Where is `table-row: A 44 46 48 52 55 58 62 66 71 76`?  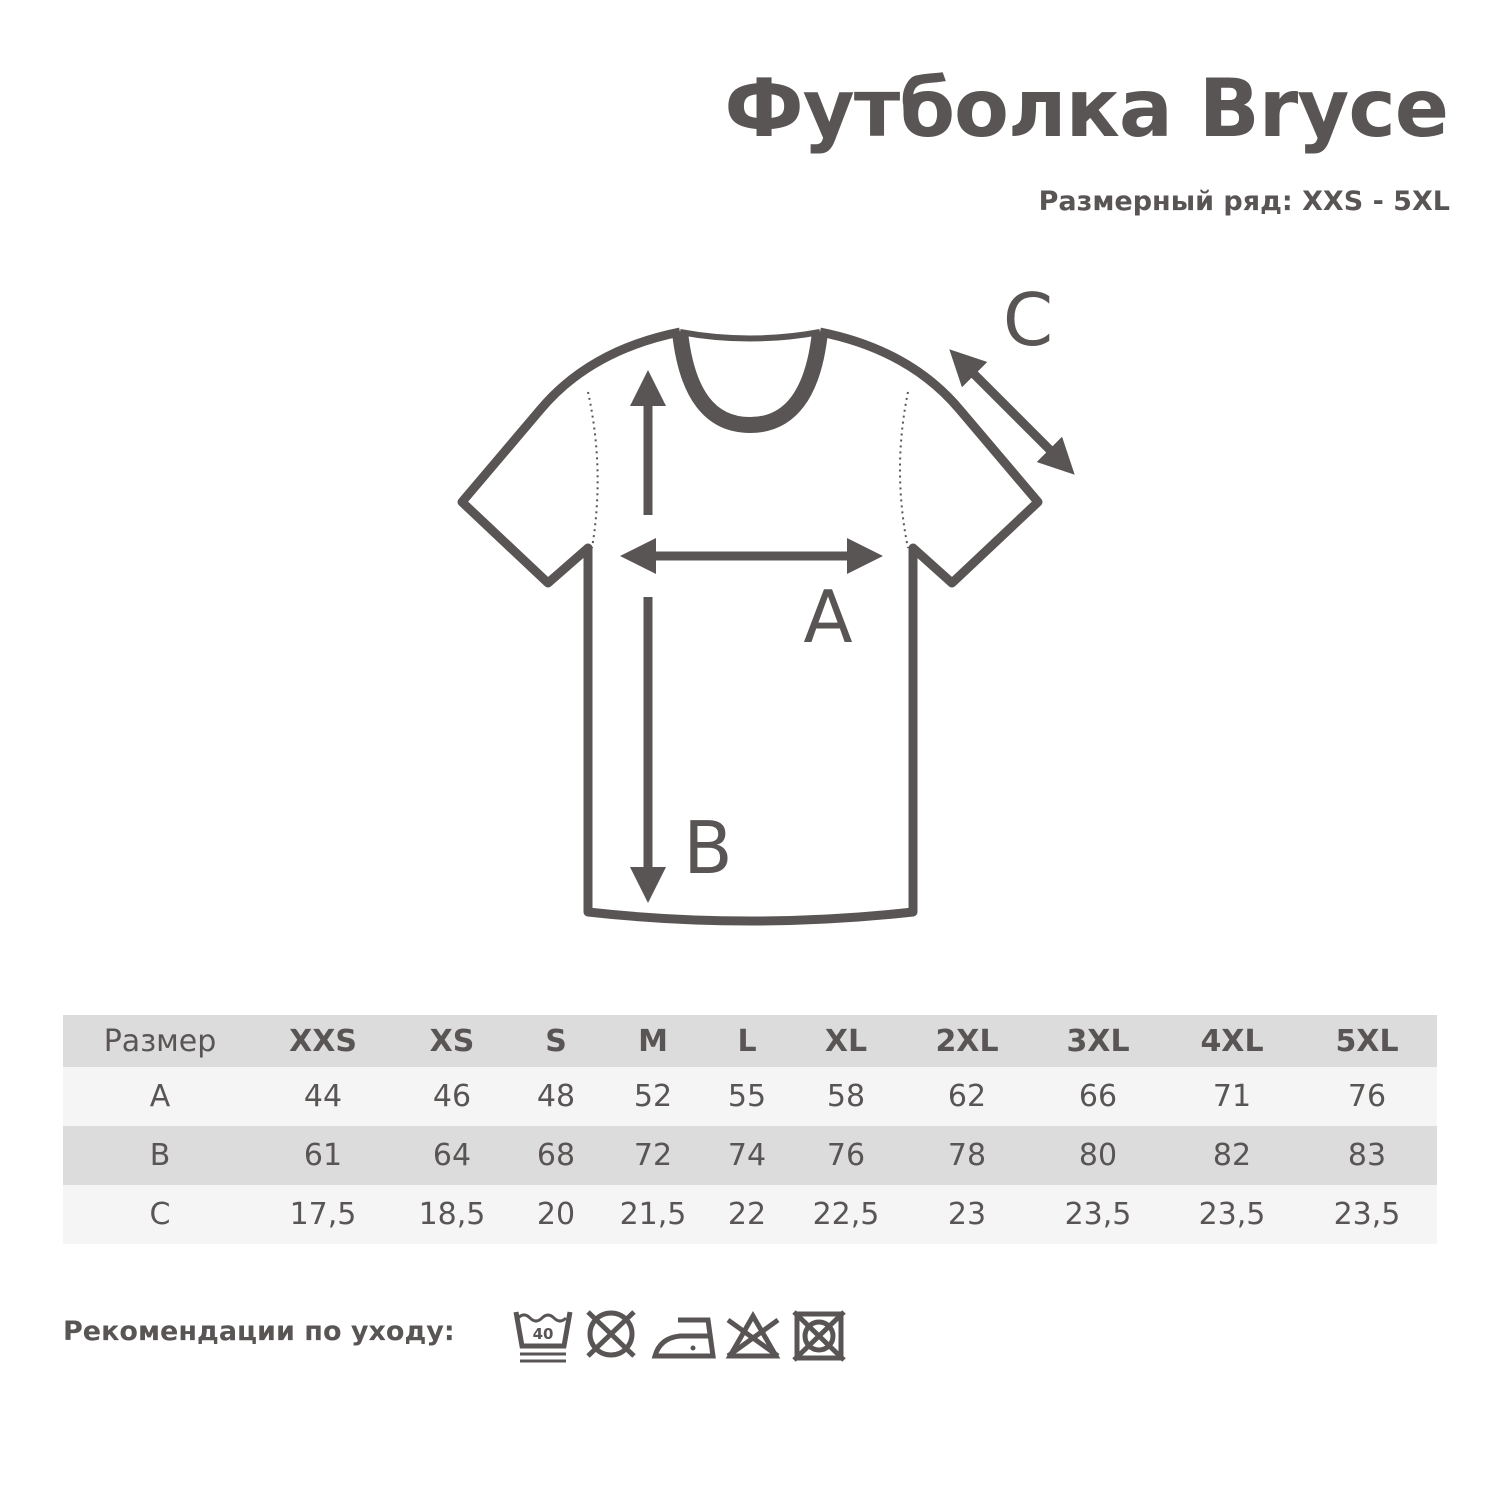 table-row: A 44 46 48 52 55 58 62 66 71 76 is located at coordinates (750, 1096).